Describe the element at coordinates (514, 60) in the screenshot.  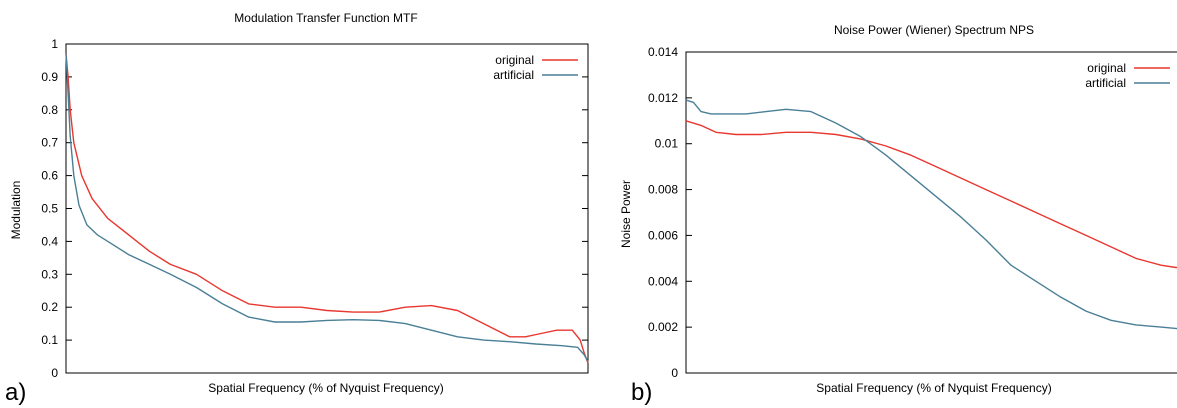
I see `mtf-legend-label-original: original` at that location.